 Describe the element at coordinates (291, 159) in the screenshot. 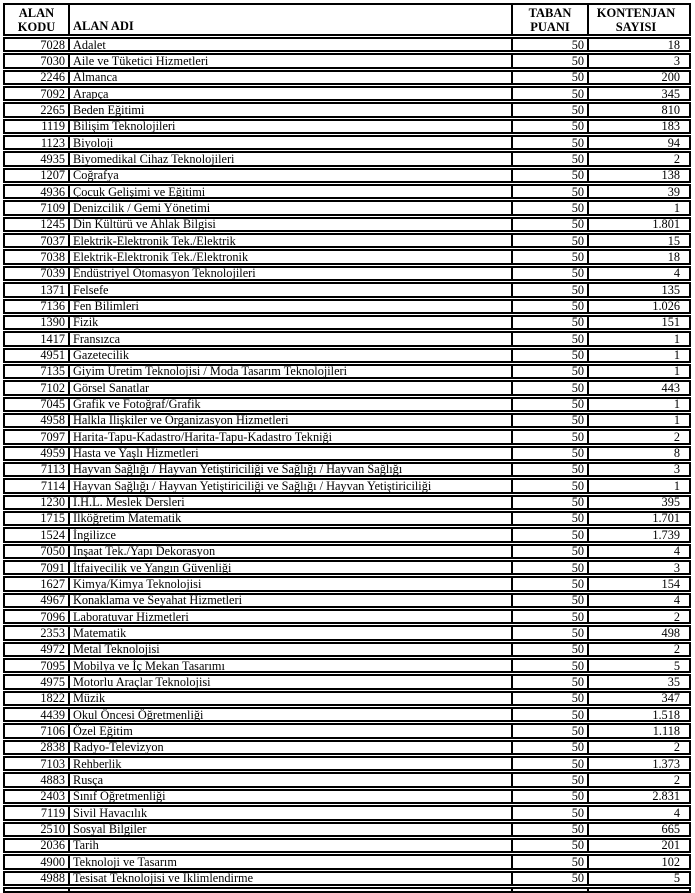

I see `alan-adi-cell: Biyomedikal Cihaz Teknolojileri` at that location.